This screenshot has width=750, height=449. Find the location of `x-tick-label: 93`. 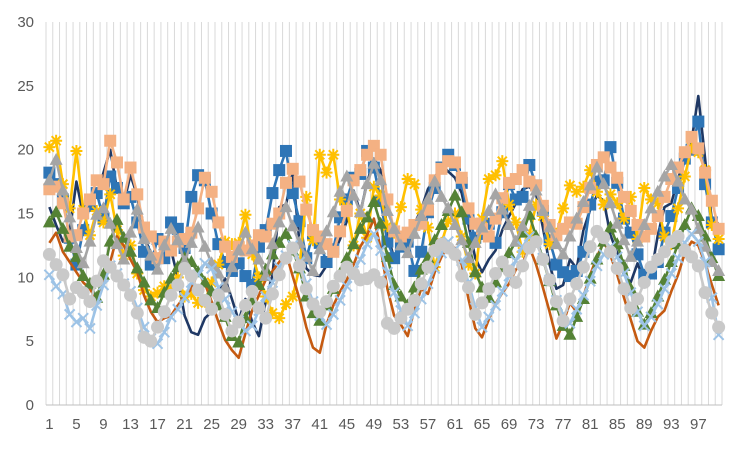

x-tick-label: 93 is located at coordinates (671, 424).